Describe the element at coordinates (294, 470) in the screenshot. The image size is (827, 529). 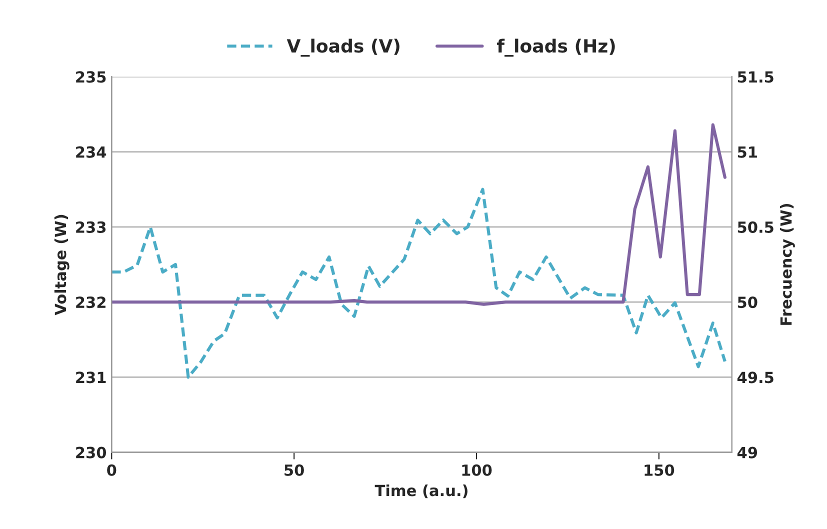
I see `x-tick-label: 50` at that location.